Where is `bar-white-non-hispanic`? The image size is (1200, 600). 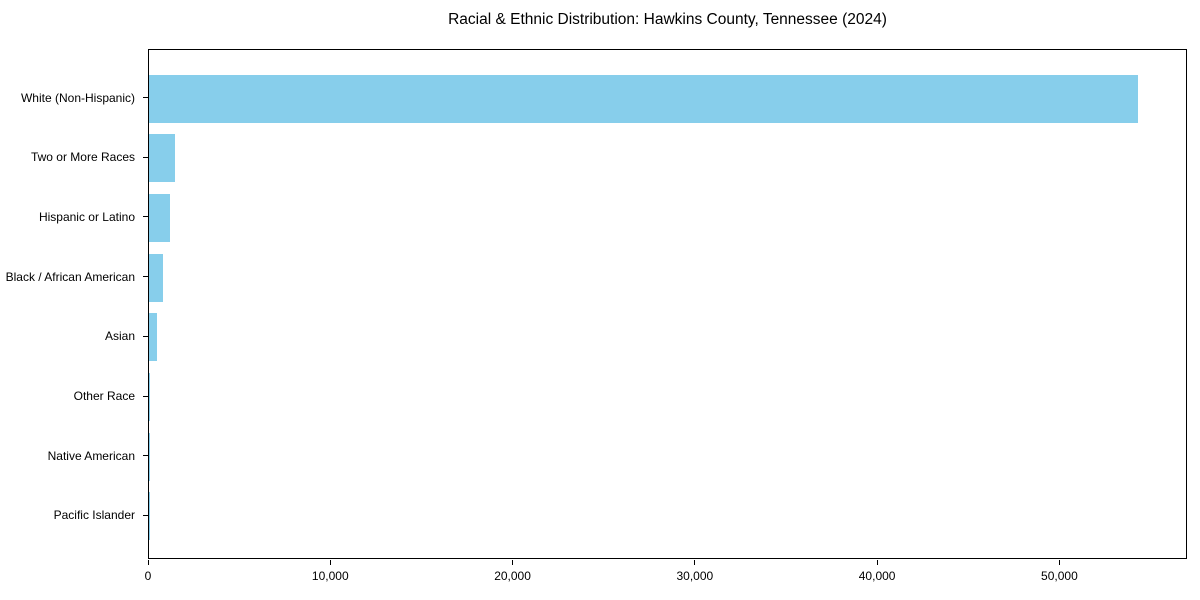
bar-white-non-hispanic is located at coordinates (643, 98).